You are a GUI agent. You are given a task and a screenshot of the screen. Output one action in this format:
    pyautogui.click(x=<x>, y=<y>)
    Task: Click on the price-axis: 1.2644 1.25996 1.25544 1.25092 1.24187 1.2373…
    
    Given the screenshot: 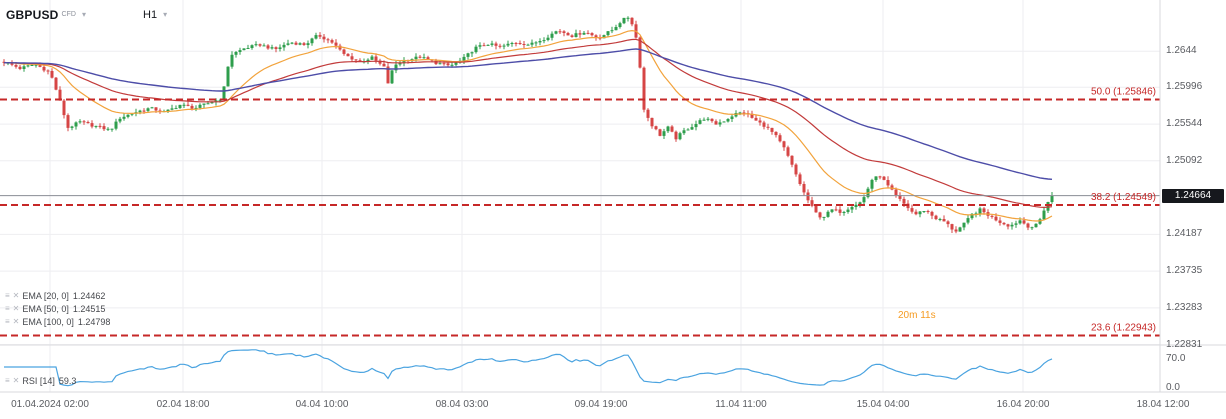 What is the action you would take?
    pyautogui.click(x=1193, y=196)
    